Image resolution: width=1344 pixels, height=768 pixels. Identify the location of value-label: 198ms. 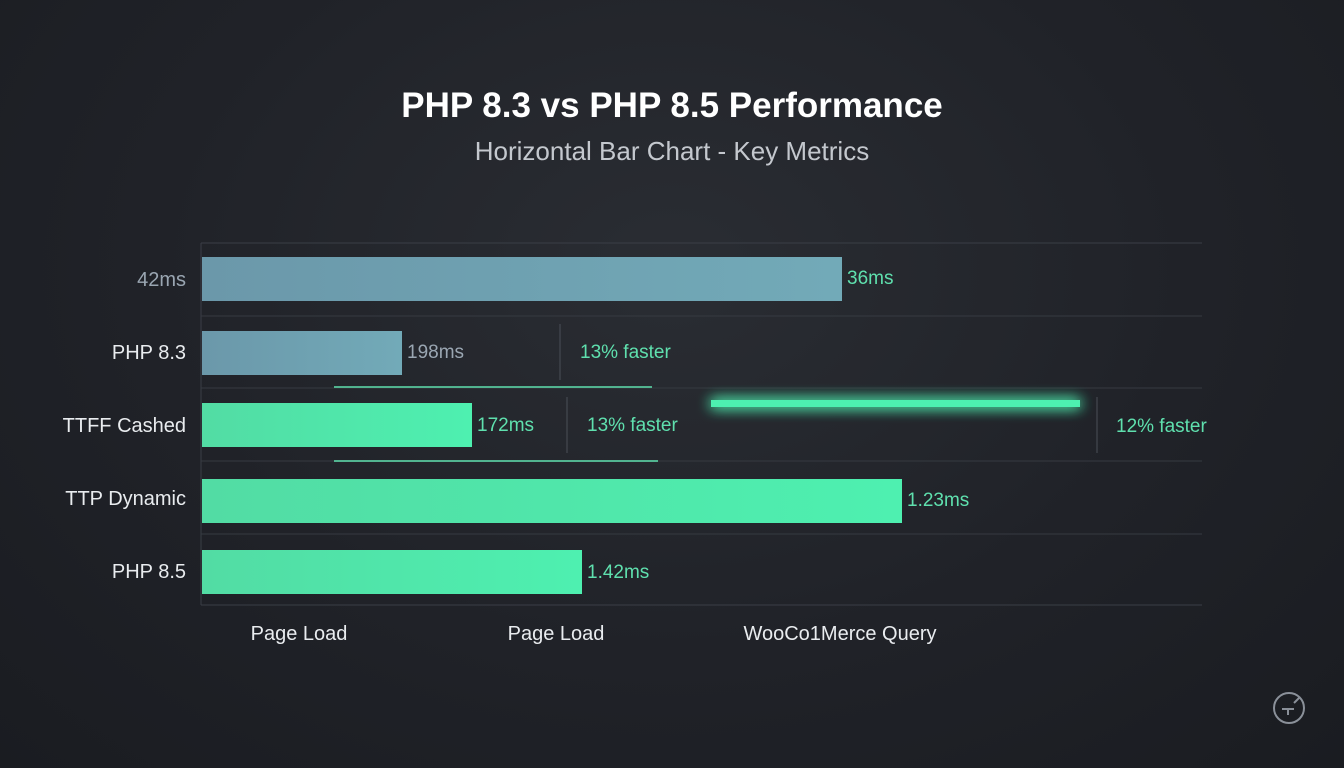
(435, 352).